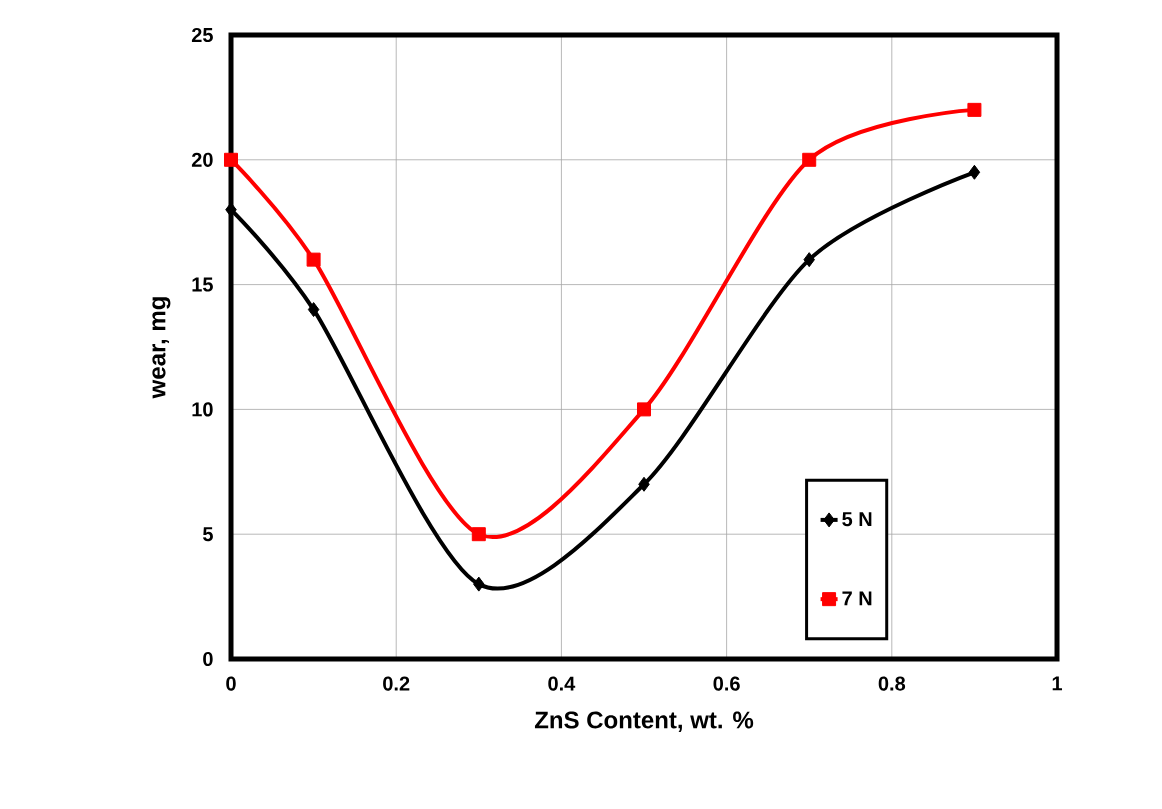 Image resolution: width=1162 pixels, height=809 pixels. Describe the element at coordinates (161, 348) in the screenshot. I see `y-axis-title: wear, mg` at that location.